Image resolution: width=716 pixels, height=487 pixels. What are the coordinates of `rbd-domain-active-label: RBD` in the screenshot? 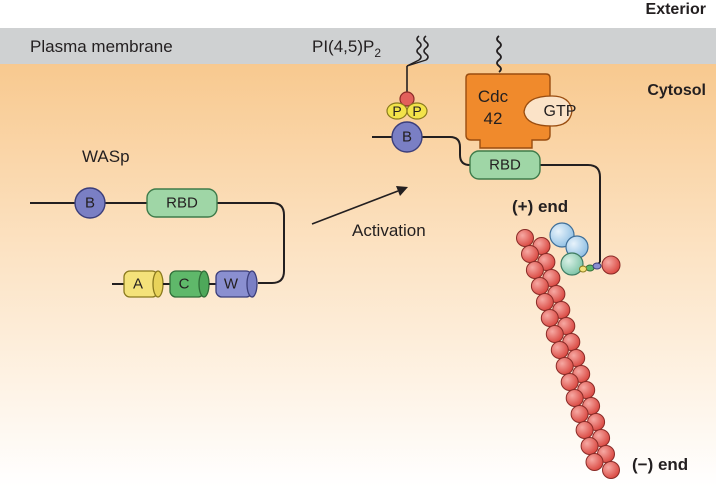 It's located at (505, 165).